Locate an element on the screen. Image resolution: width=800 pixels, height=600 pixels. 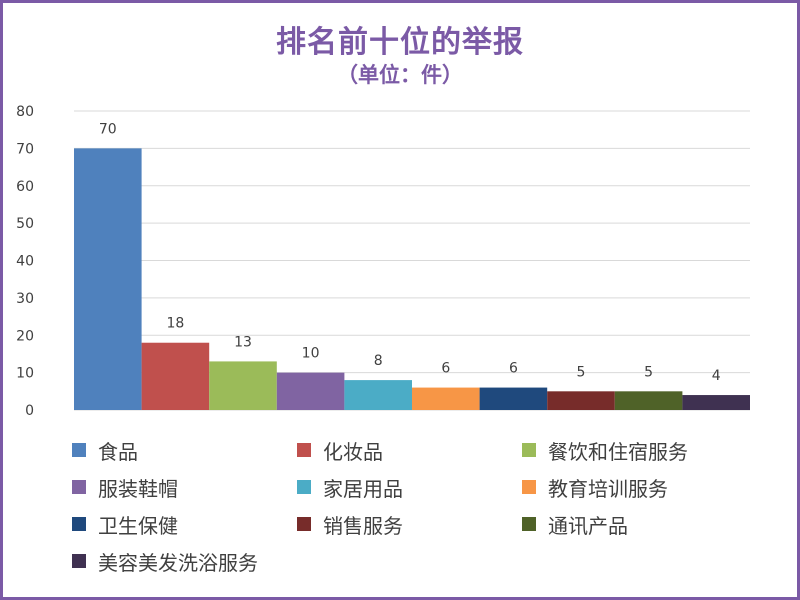
chart-subtitle: （单位：件） is located at coordinates (400, 75).